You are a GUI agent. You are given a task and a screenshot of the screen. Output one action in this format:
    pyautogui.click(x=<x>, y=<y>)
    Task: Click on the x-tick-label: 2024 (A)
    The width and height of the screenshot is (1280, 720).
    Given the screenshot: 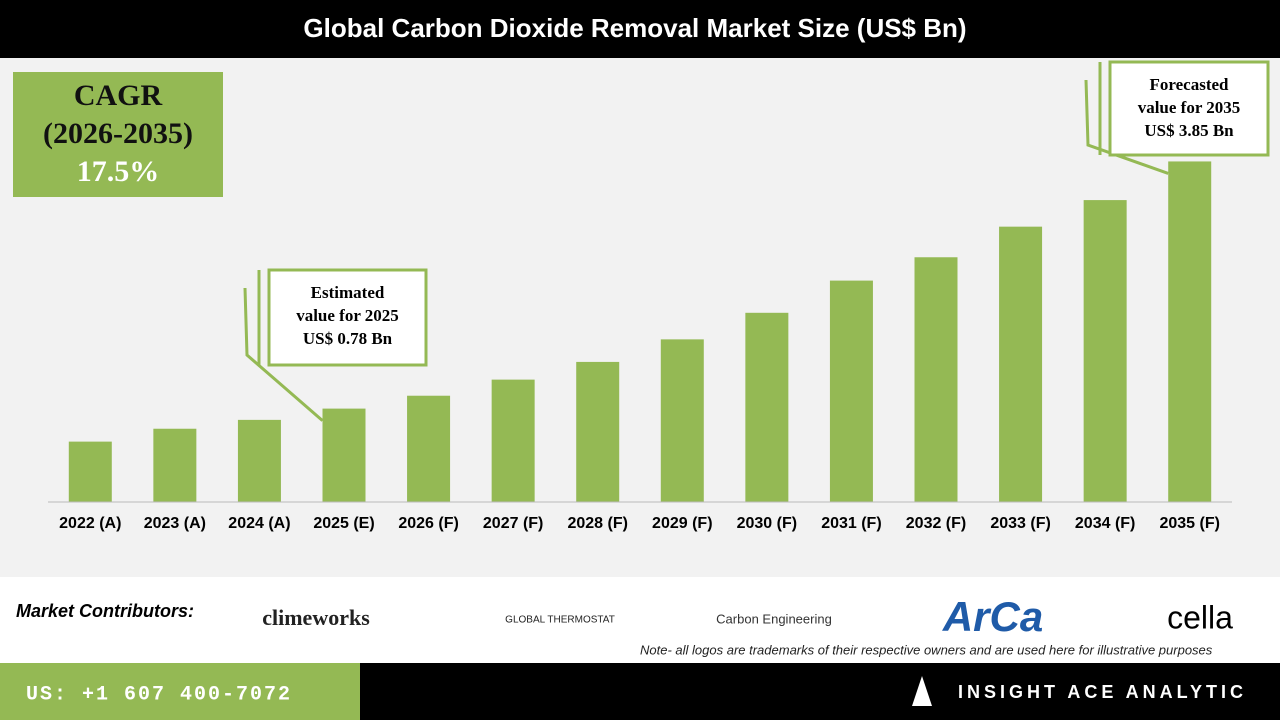 What is the action you would take?
    pyautogui.click(x=259, y=523)
    